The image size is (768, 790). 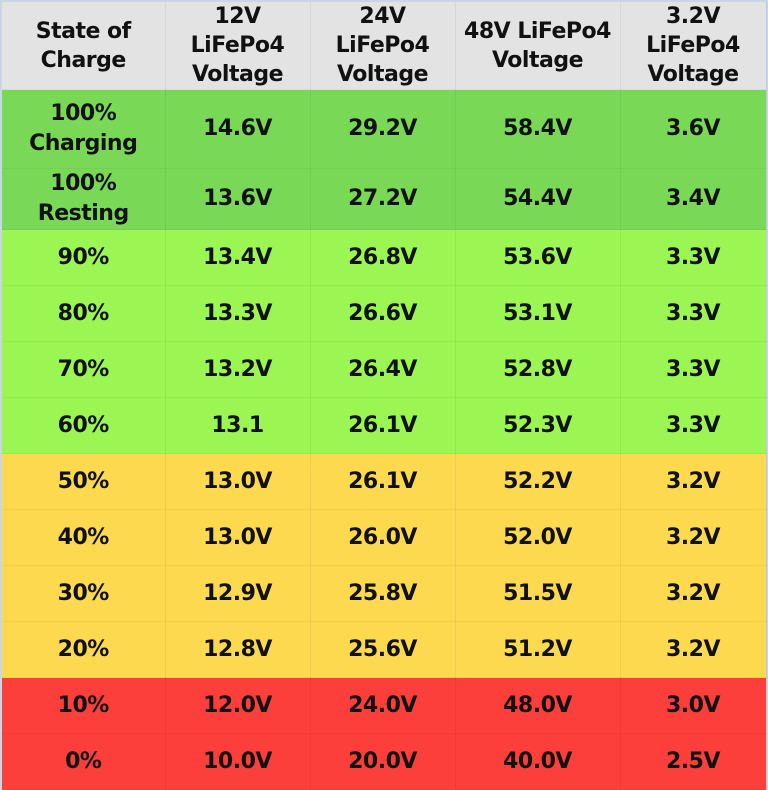 I want to click on soc-line: 100%, so click(x=83, y=113).